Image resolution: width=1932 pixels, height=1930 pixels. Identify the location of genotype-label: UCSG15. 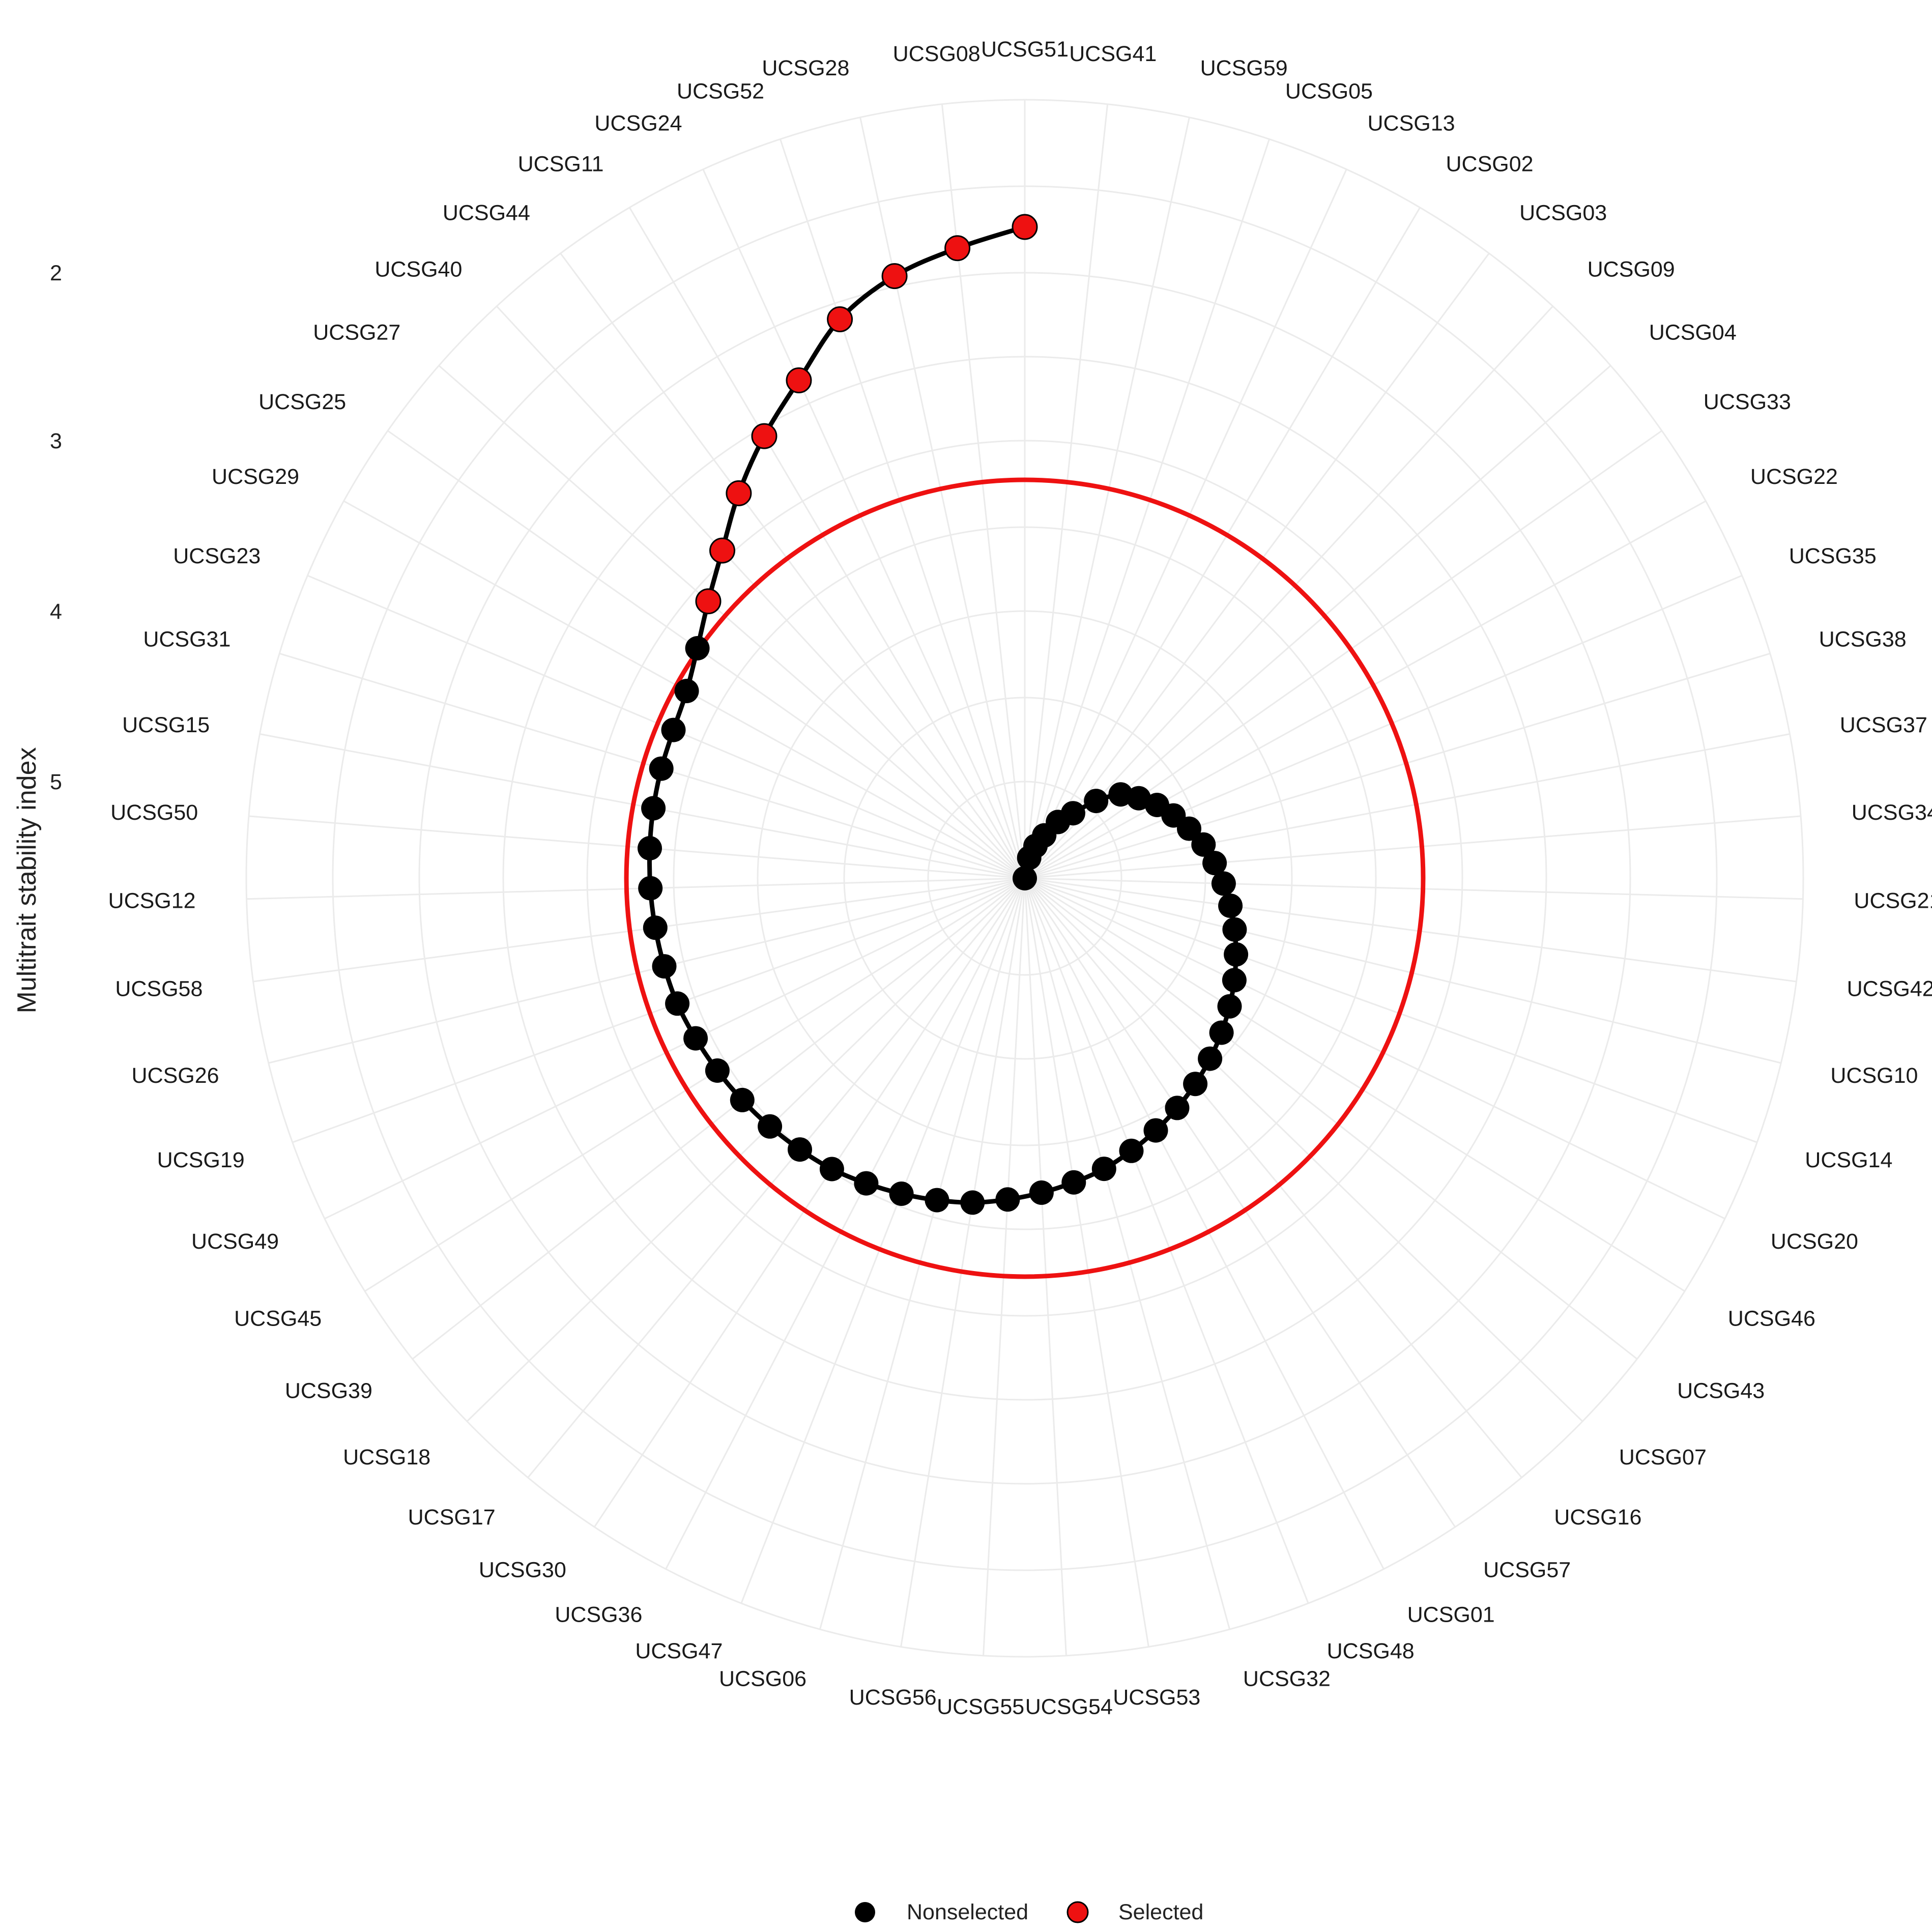
(166, 725).